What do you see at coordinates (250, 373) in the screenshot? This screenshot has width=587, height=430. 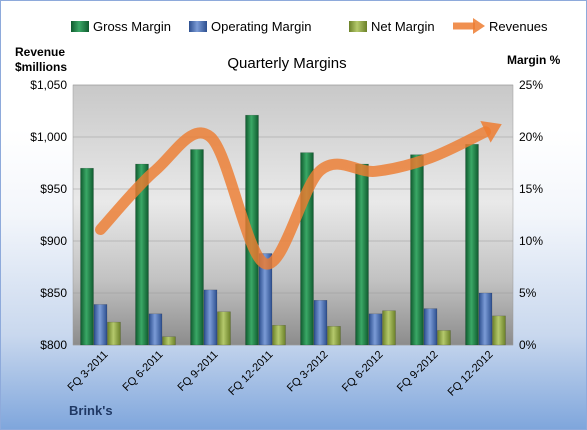 I see `x-tick-label: FQ 12-2011` at bounding box center [250, 373].